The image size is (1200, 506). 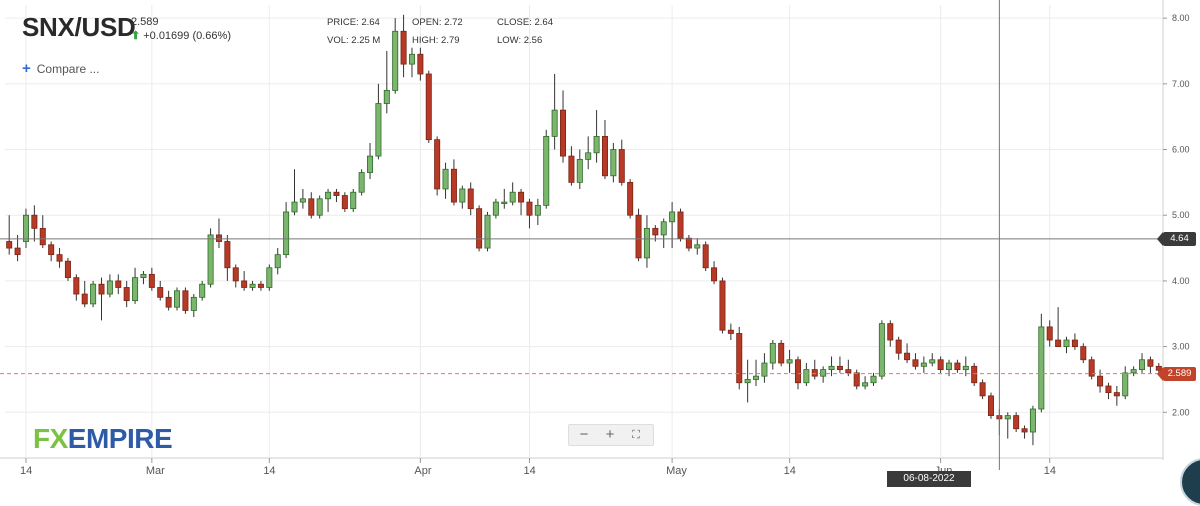 I want to click on zoom-in-button: +, so click(x=610, y=434).